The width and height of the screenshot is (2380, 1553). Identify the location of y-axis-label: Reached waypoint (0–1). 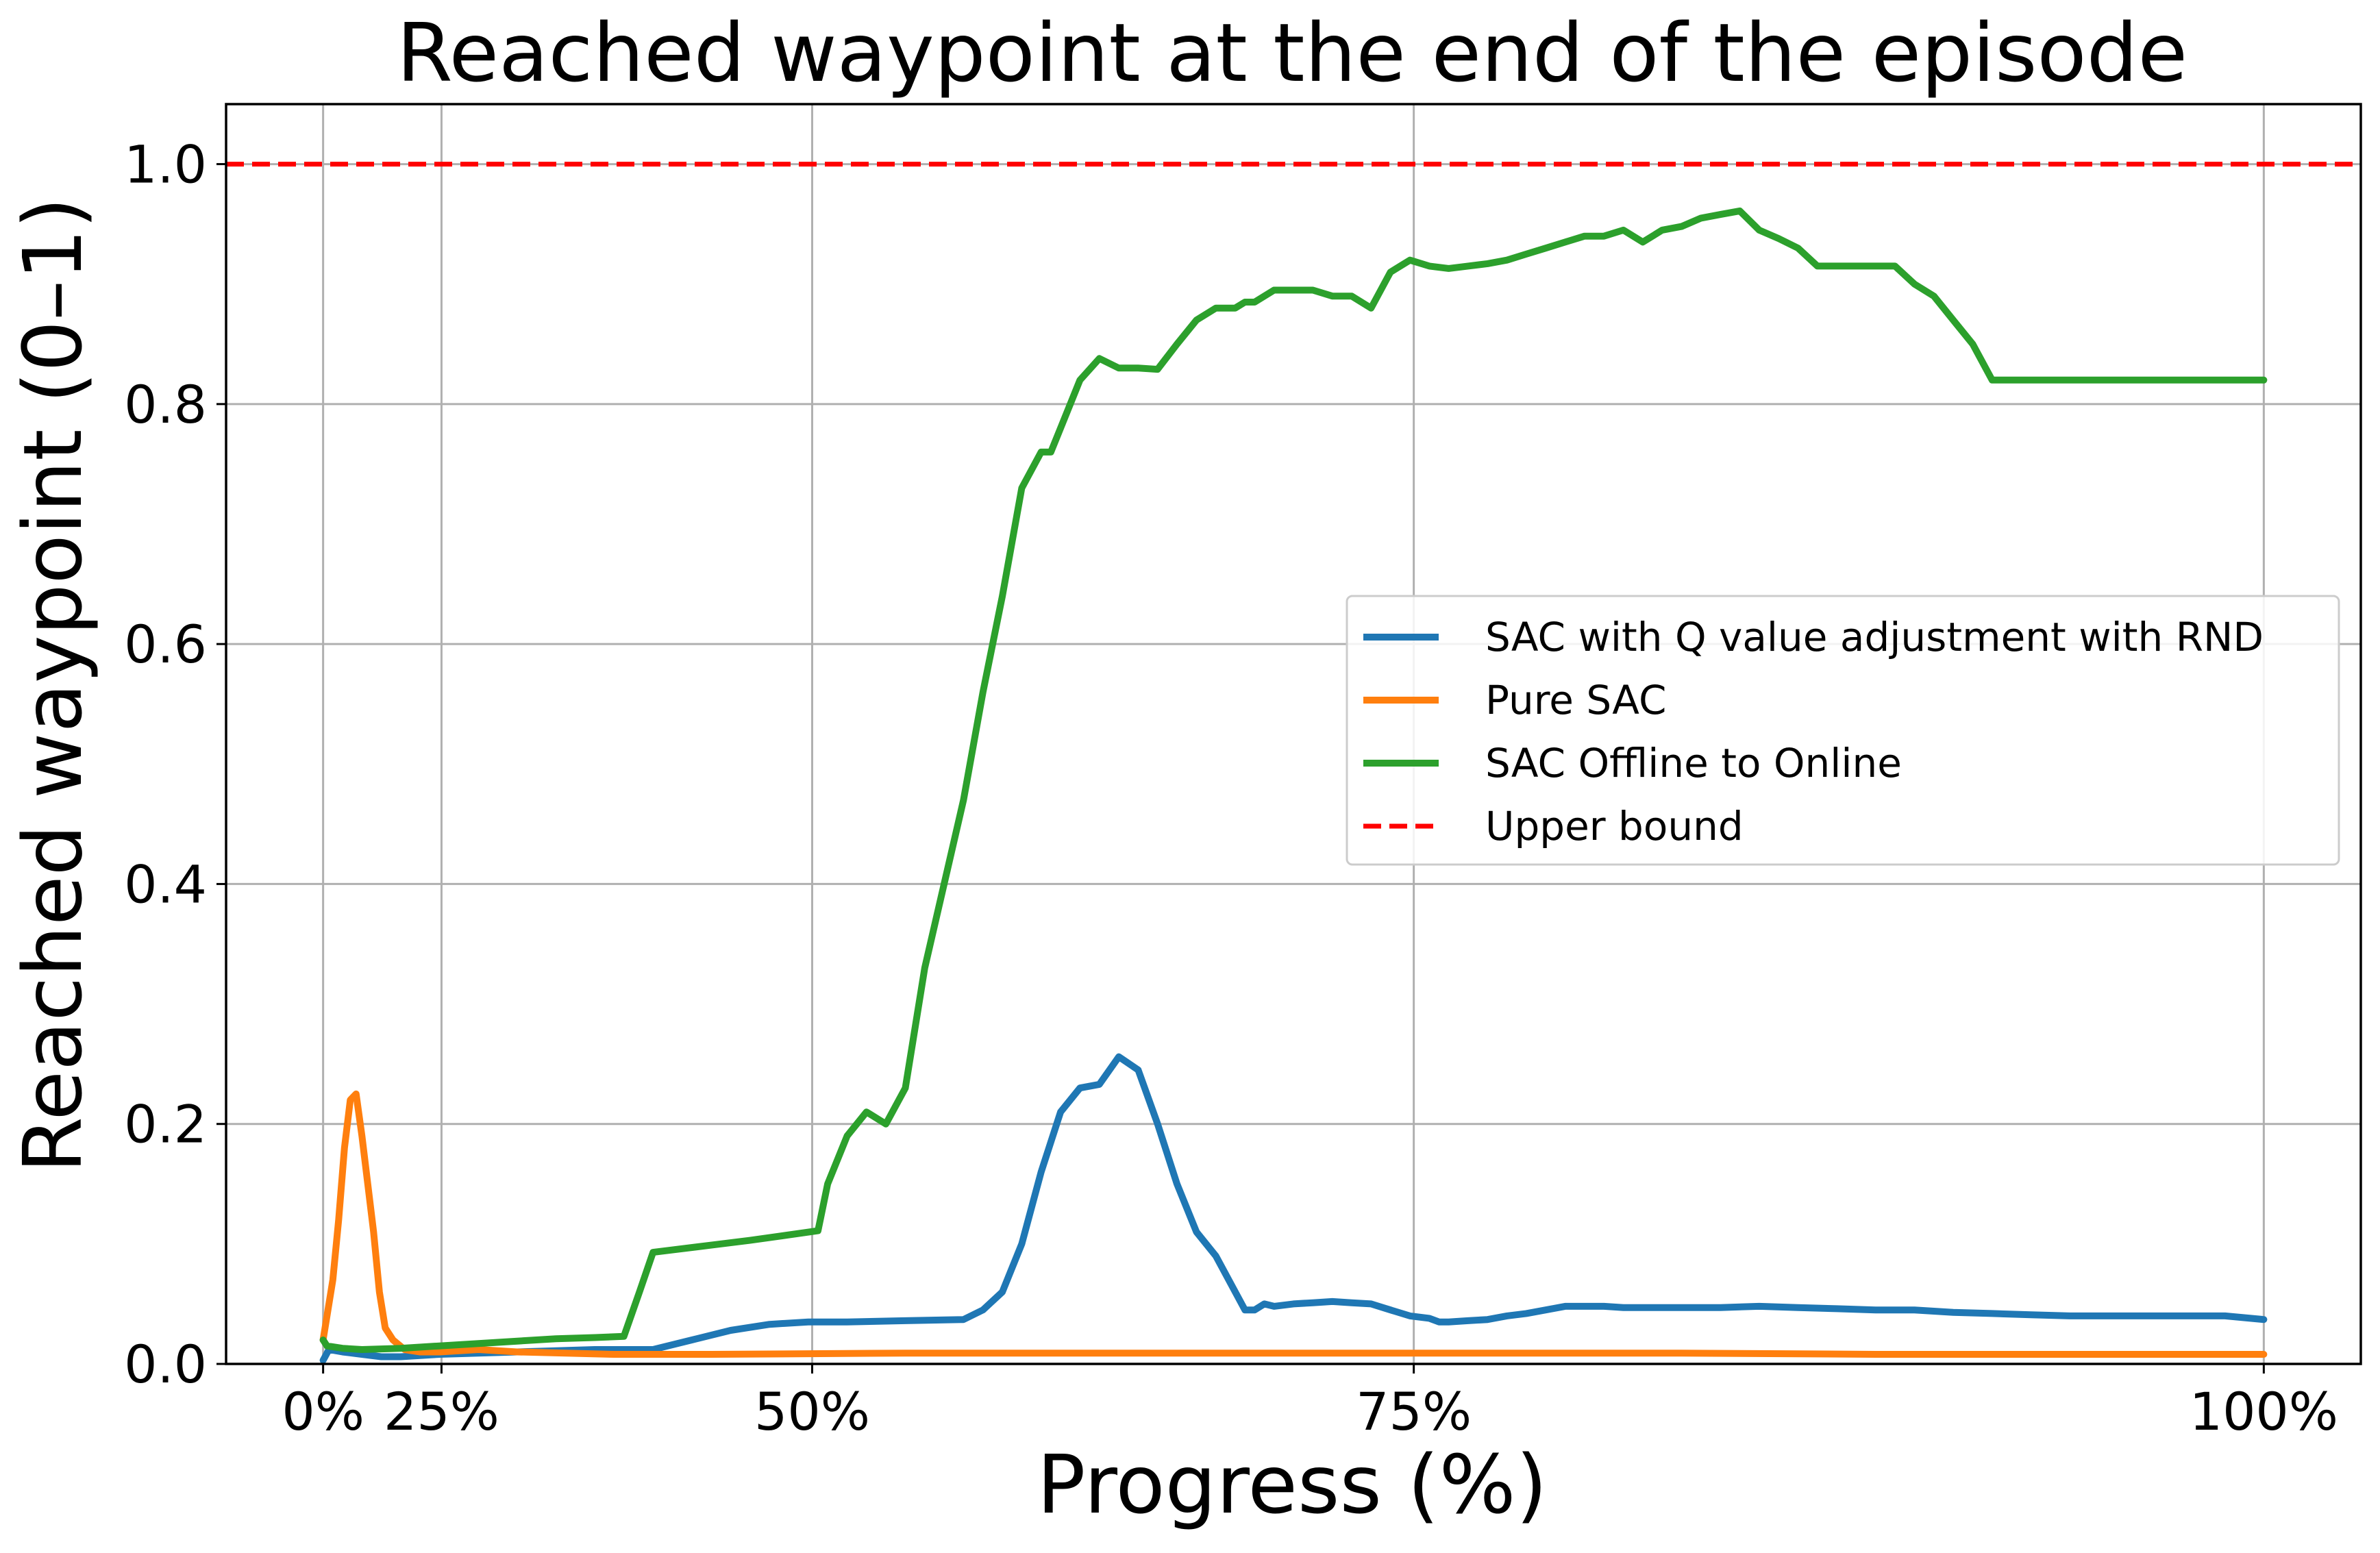
(52, 685).